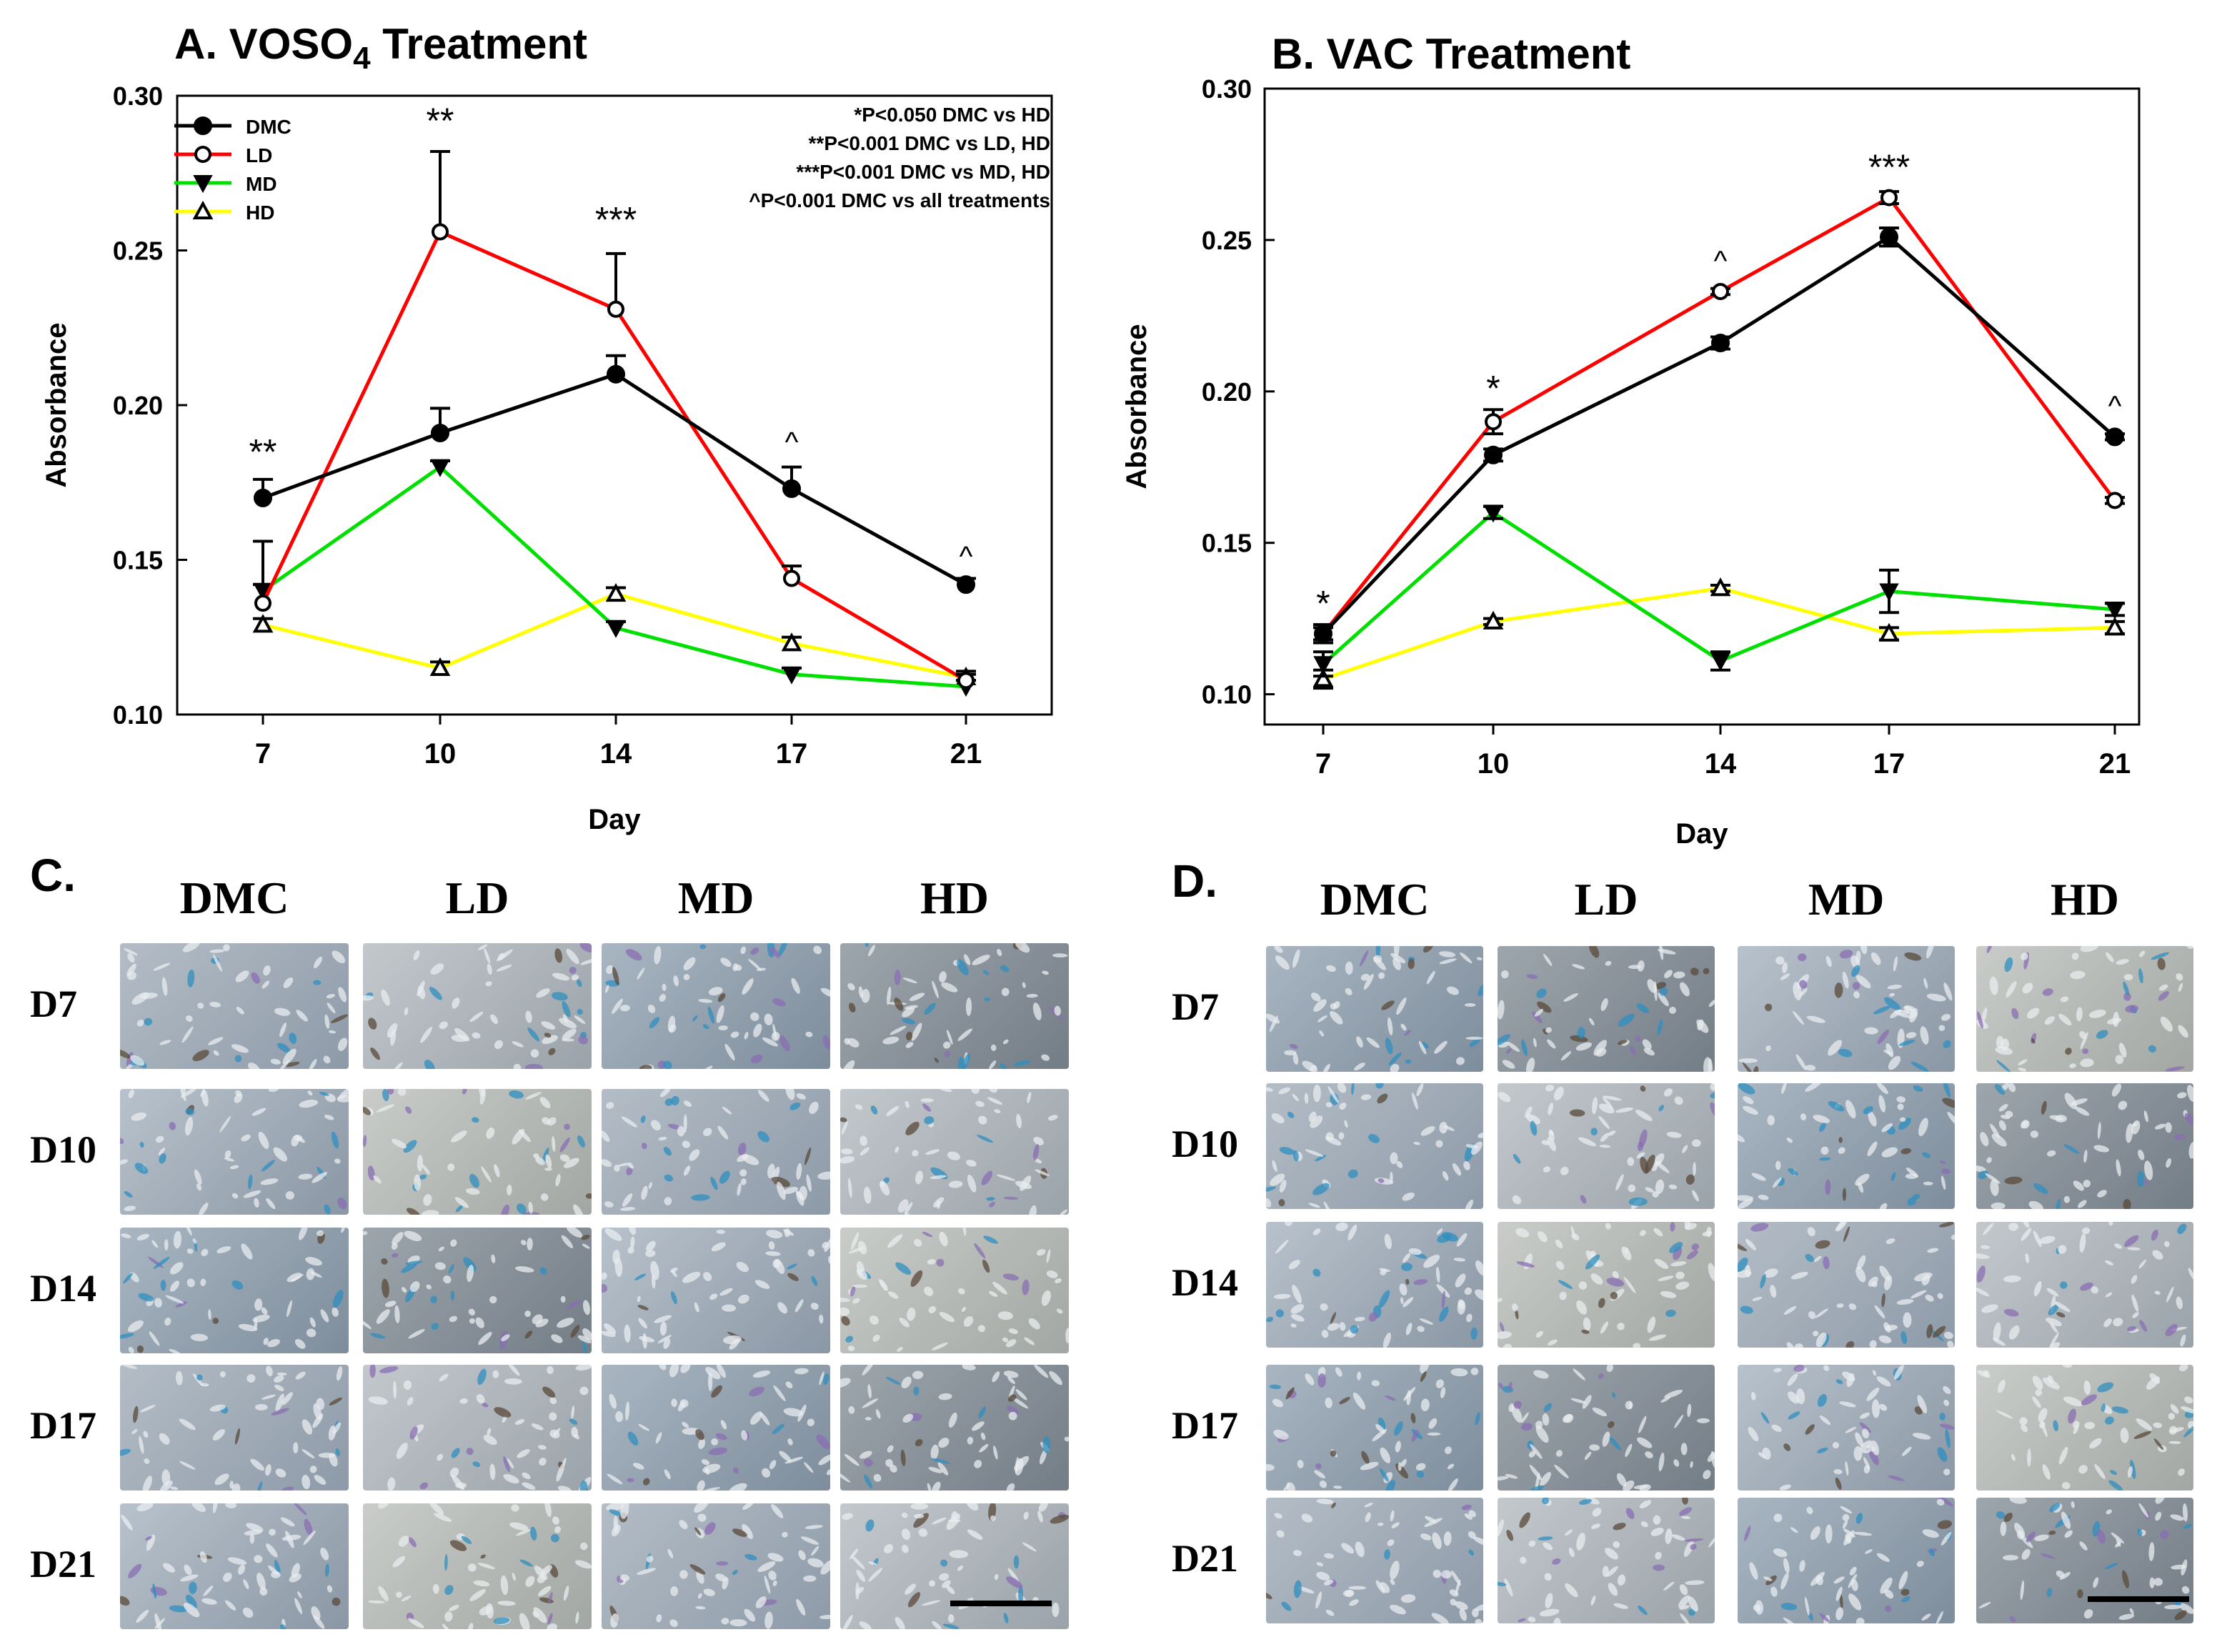  What do you see at coordinates (929, 143) in the screenshot?
I see `stat-note: **P<0.001 DMC vs LD, HD` at bounding box center [929, 143].